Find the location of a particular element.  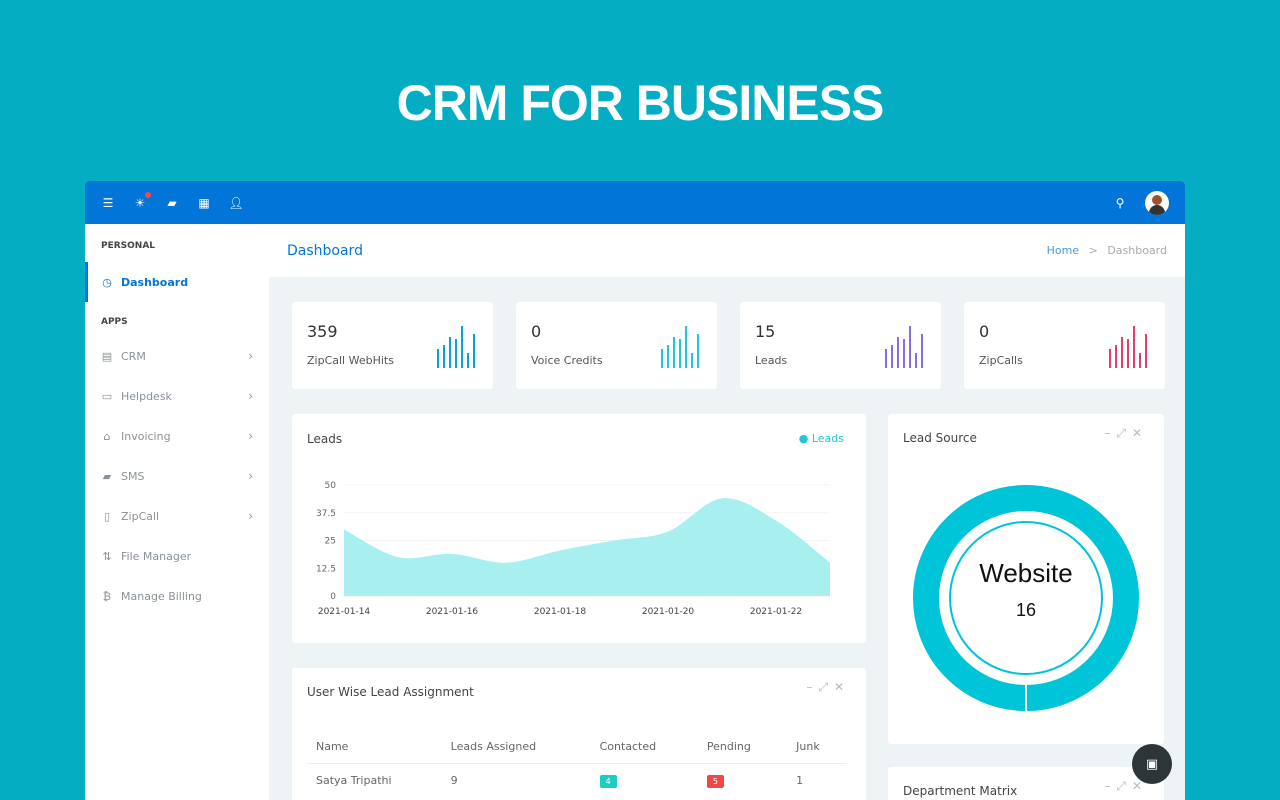

sidebar-item-zipcall: ▯ ZipCall › is located at coordinates (177, 516).